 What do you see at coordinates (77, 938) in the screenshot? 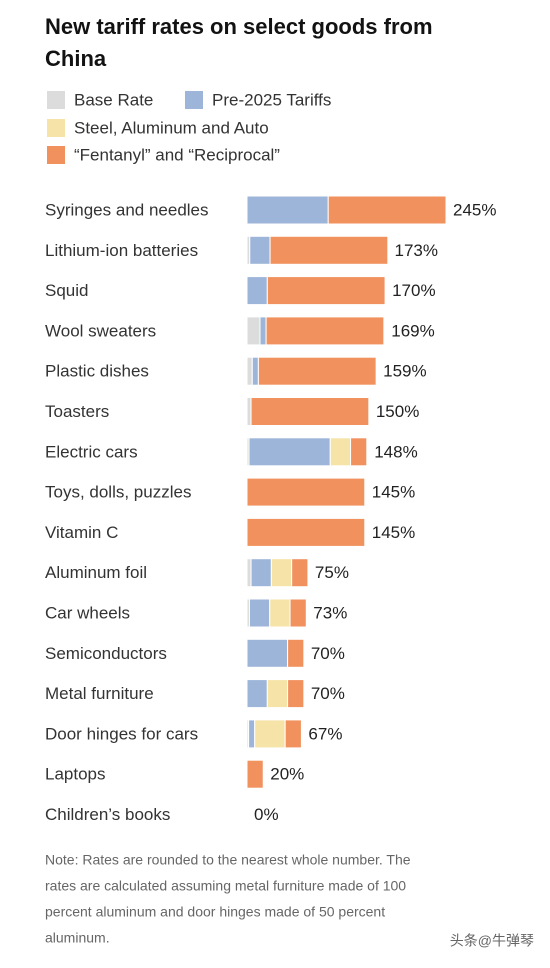
I see `note: aluminum.` at bounding box center [77, 938].